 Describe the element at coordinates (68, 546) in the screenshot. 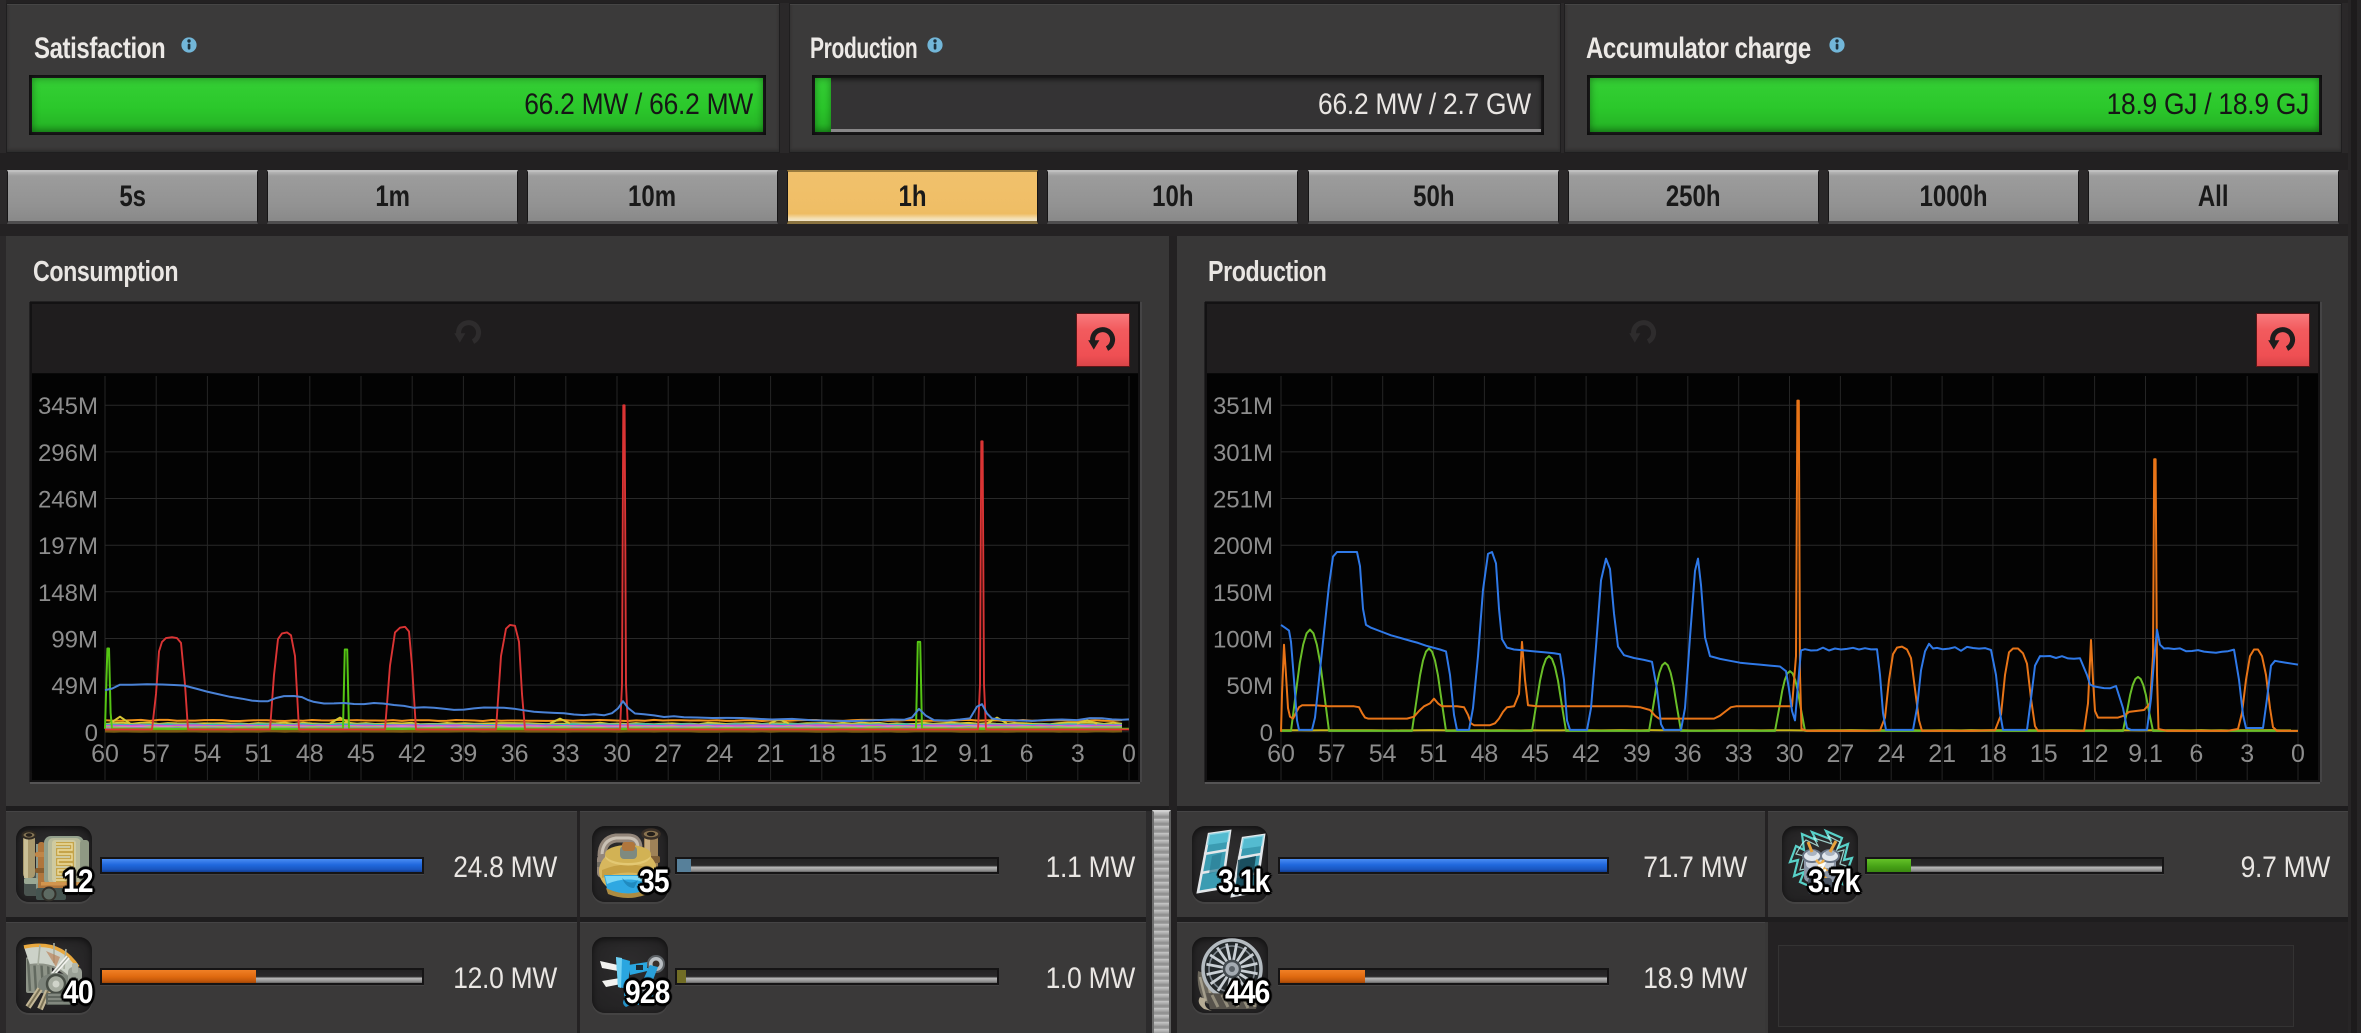

I see `svg-text: 197M` at that location.